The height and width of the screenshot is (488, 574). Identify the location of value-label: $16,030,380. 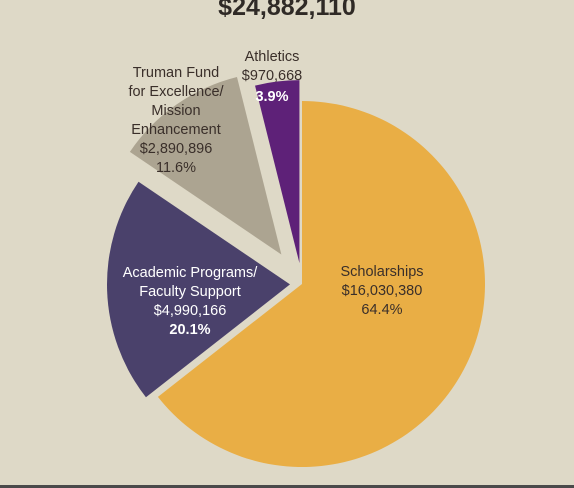
(382, 291).